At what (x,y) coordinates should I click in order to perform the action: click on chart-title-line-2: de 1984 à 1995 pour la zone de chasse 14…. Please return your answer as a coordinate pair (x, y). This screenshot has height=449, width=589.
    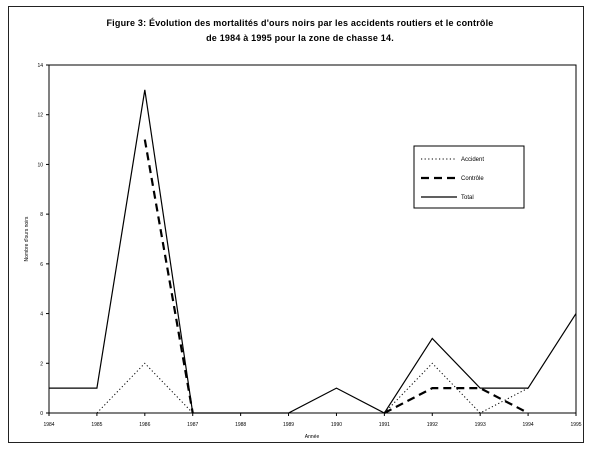
    Looking at the image, I should click on (300, 38).